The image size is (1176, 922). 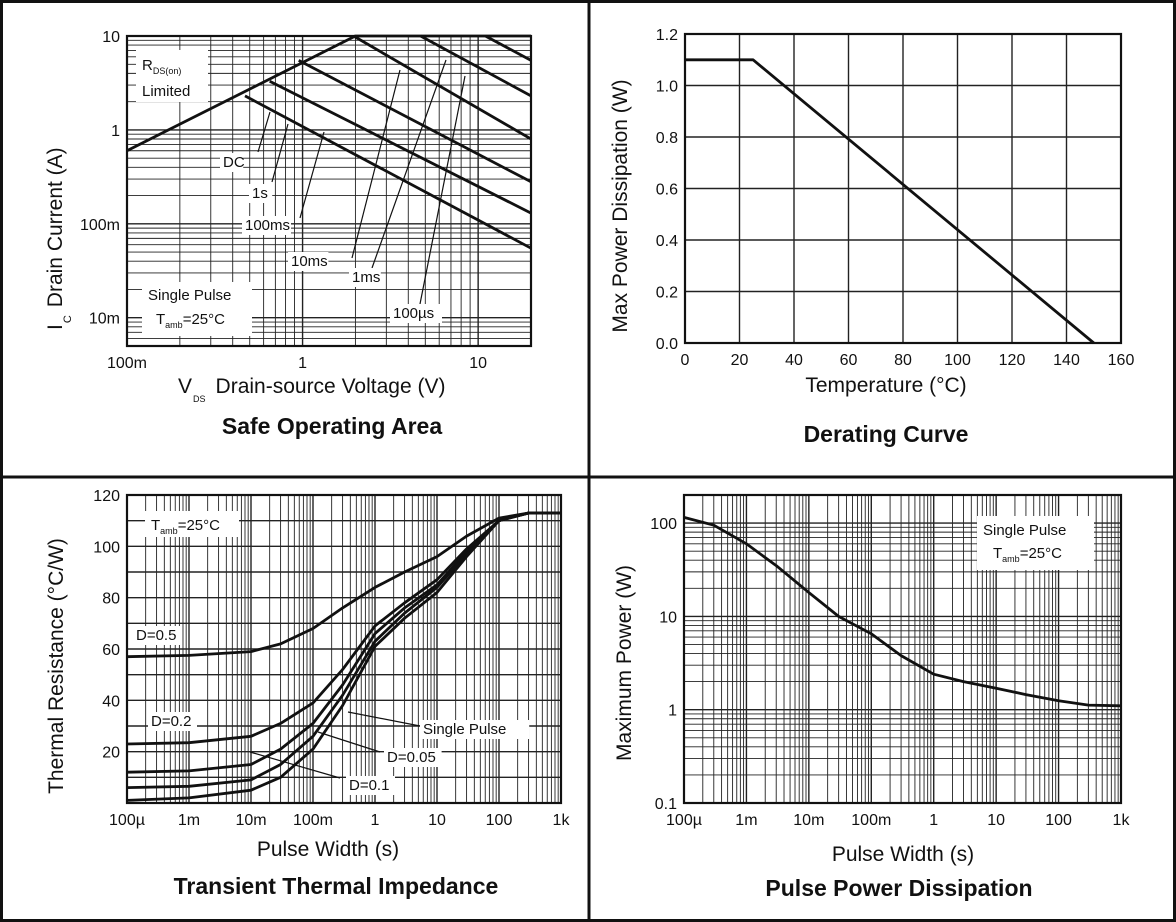 What do you see at coordinates (668, 617) in the screenshot?
I see `y-tick-label: 10` at bounding box center [668, 617].